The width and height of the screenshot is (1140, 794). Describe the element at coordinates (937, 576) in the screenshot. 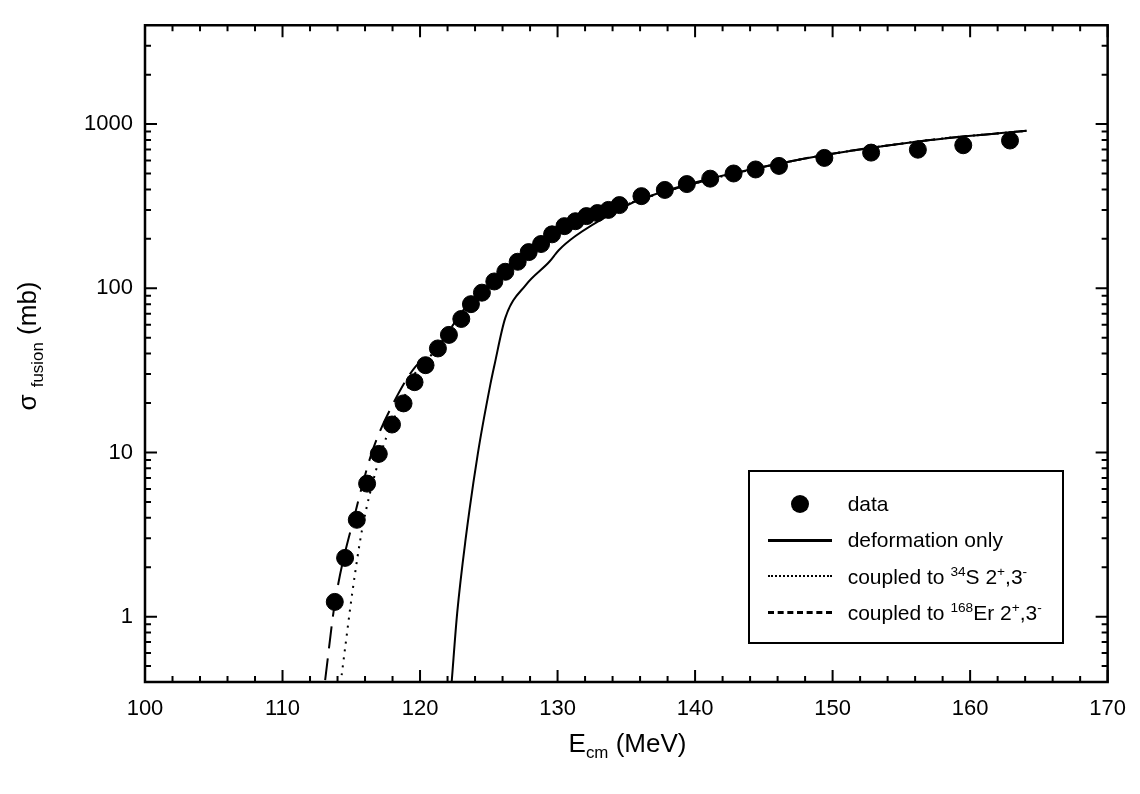

I see `legend-label: coupled to $^{34}$S 2$^{+}$,3$^{-}$` at that location.